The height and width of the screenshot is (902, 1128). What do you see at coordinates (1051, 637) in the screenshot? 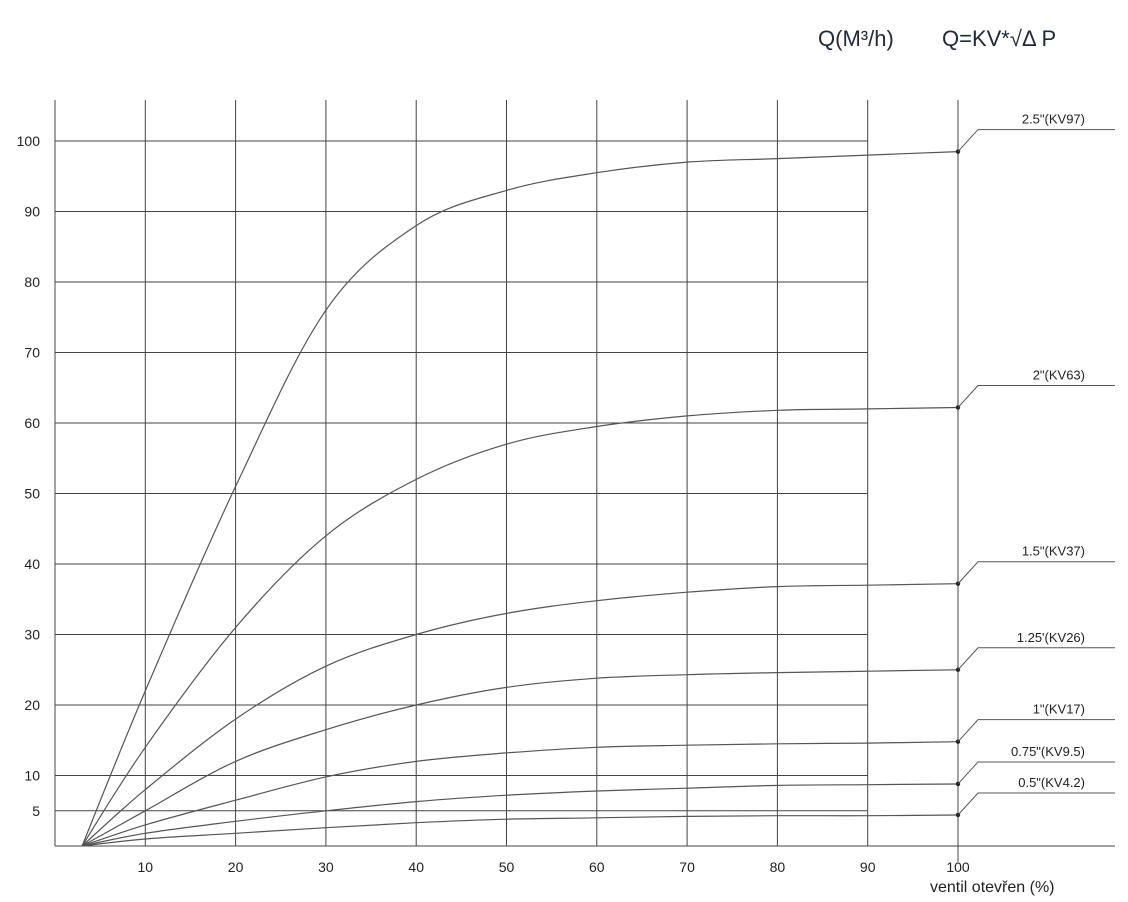
I see `series-label: 1.25'(KV26)` at bounding box center [1051, 637].